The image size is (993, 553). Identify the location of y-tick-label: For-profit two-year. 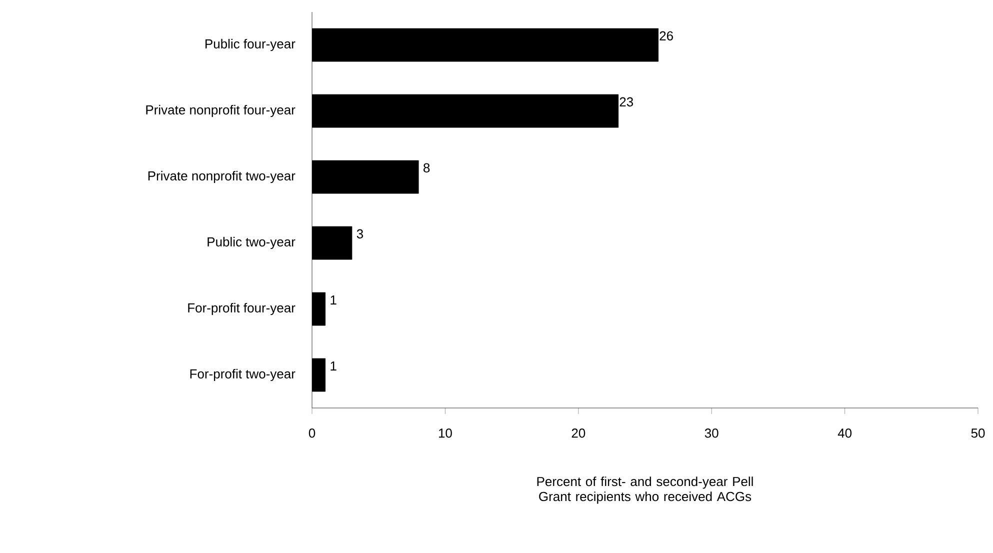
(243, 375).